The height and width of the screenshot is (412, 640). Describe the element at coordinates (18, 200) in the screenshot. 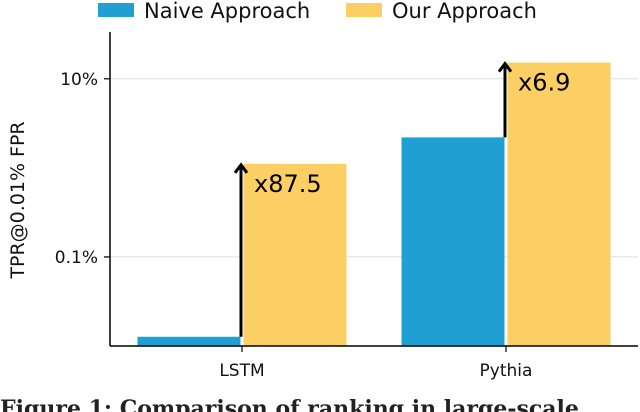

I see `y-axis-title: TPR@0.01% FPR` at that location.